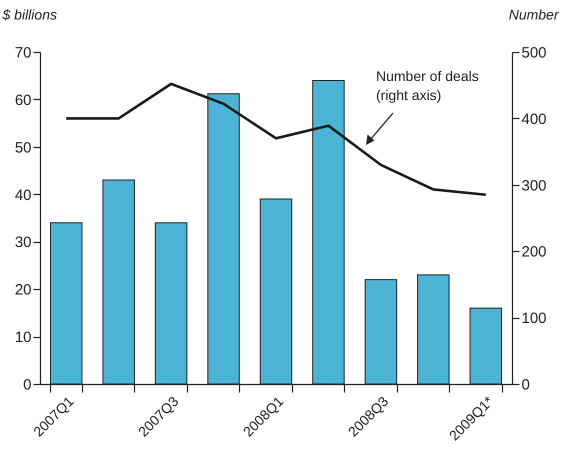 The image size is (565, 458). Describe the element at coordinates (526, 385) in the screenshot. I see `y2-tick-label: 0` at that location.